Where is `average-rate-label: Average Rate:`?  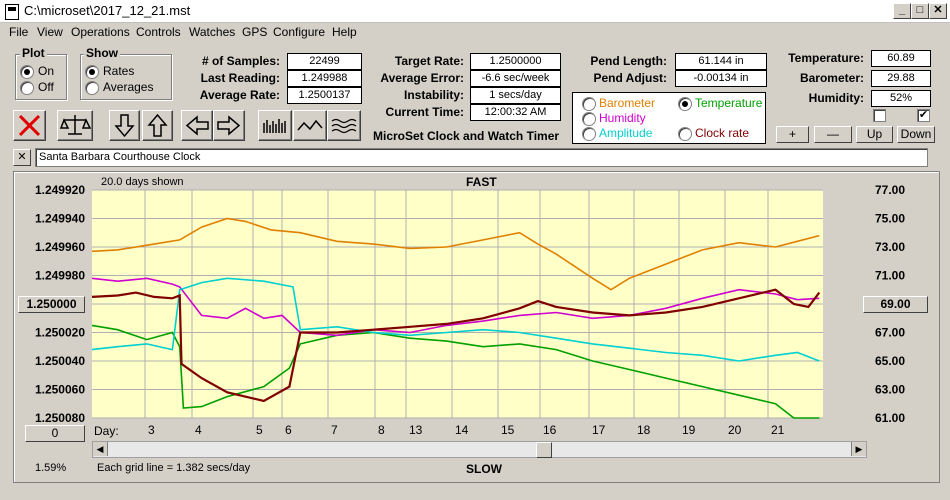 average-rate-label: Average Rate: is located at coordinates (239, 95).